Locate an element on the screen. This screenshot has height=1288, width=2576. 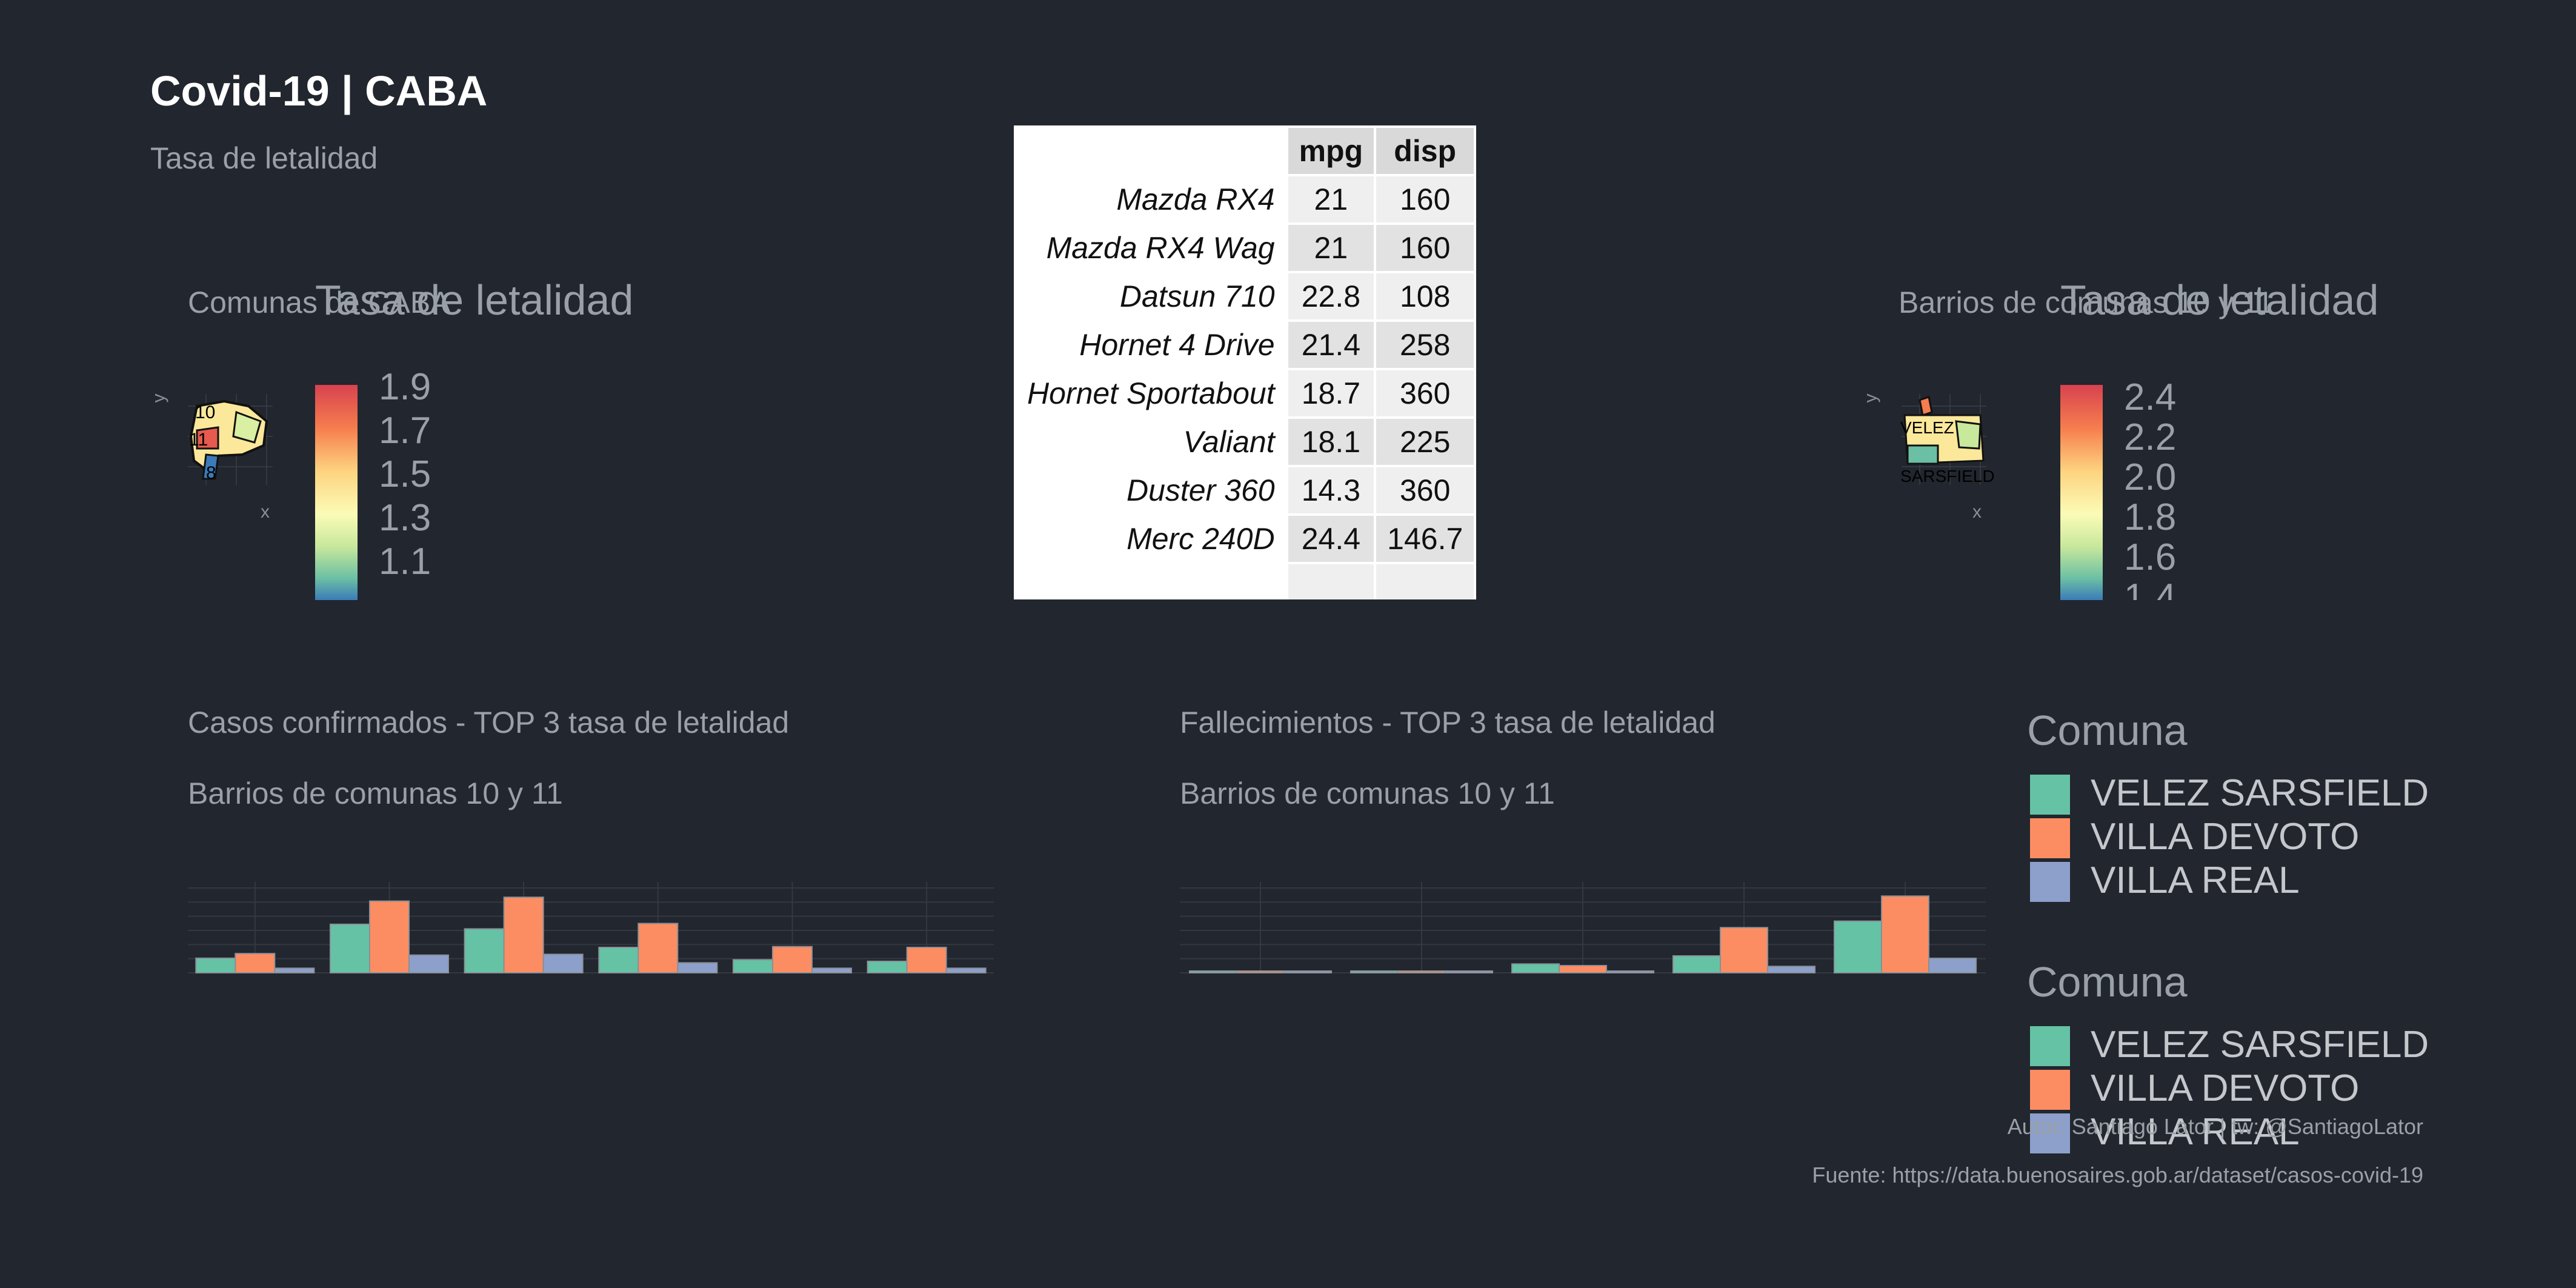
legend2-swatch-real is located at coordinates (2050, 1133).